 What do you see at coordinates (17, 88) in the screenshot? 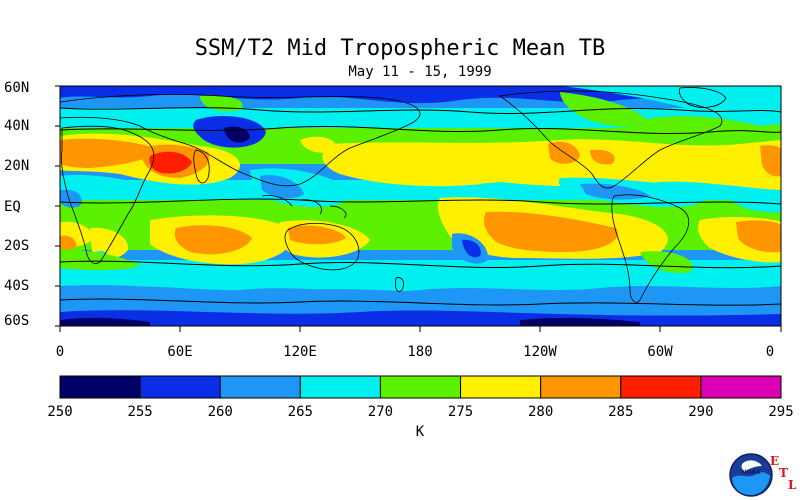
I see `lat-label-60n: 60N` at bounding box center [17, 88].